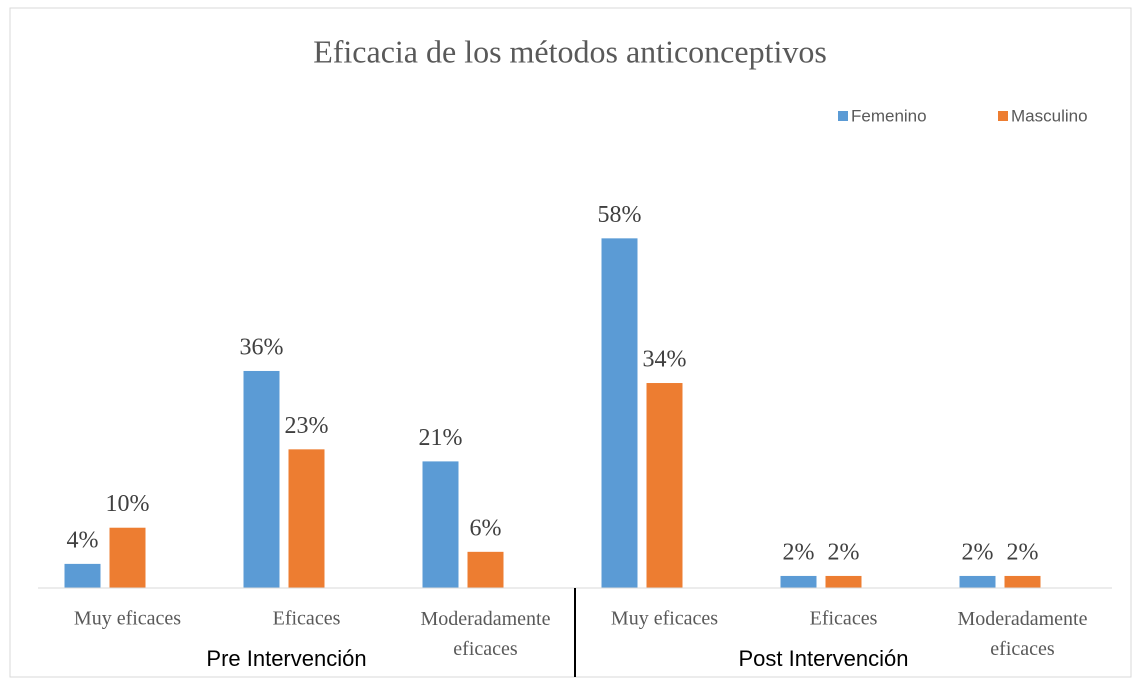  I want to click on legend-label: Femenino, so click(889, 115).